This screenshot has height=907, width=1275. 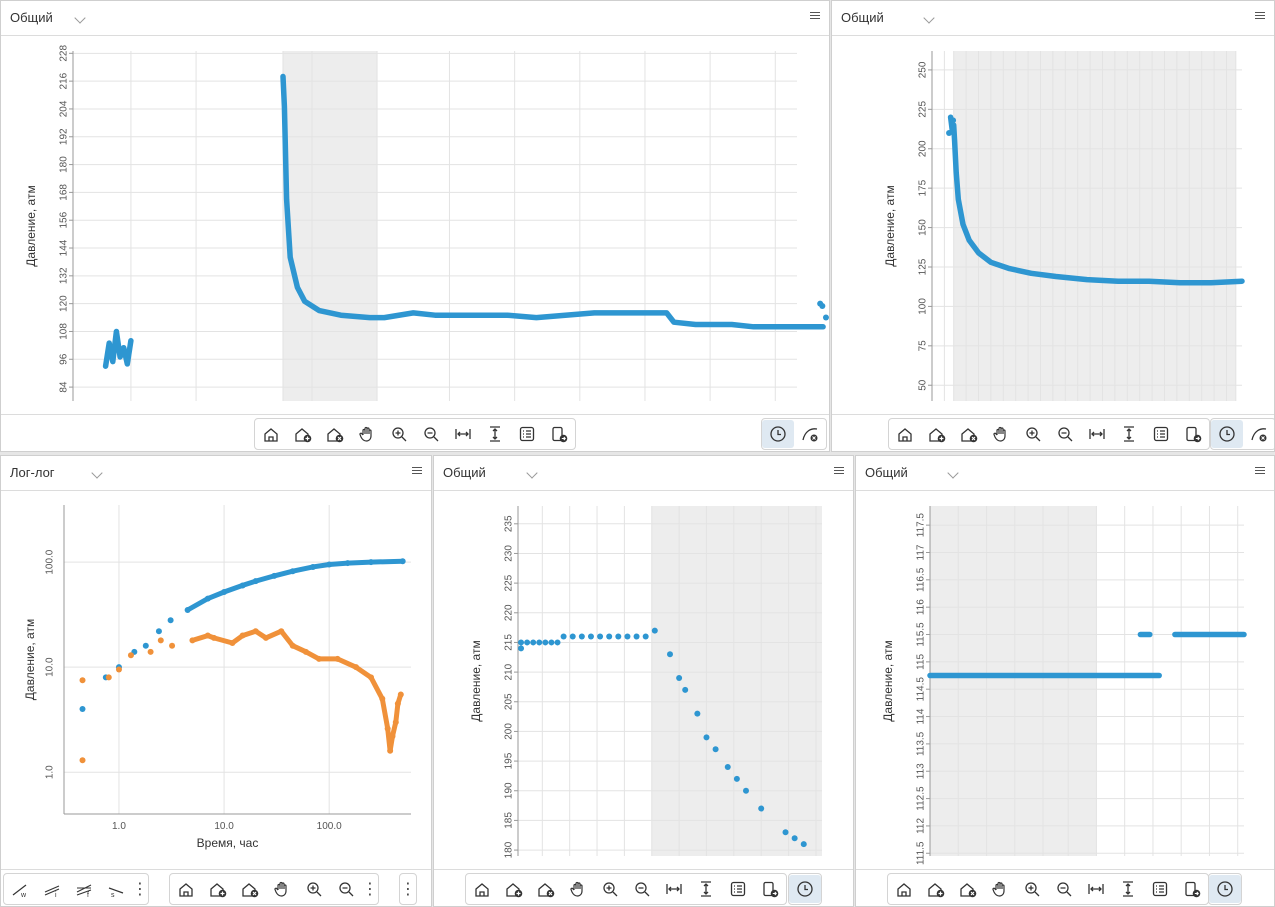 I want to click on y-tick-label: 168, so click(x=64, y=192).